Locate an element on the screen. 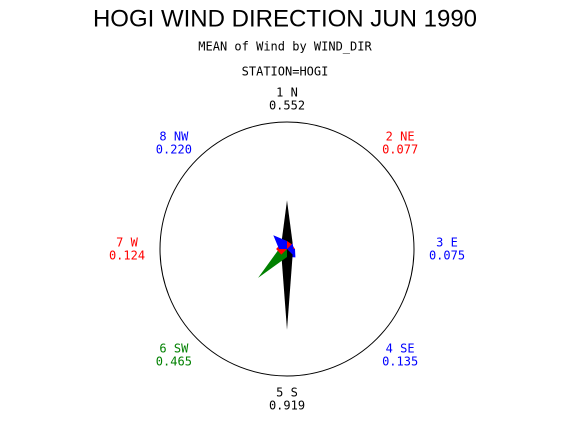 The height and width of the screenshot is (430, 570). value-label: 0.135 is located at coordinates (400, 362).